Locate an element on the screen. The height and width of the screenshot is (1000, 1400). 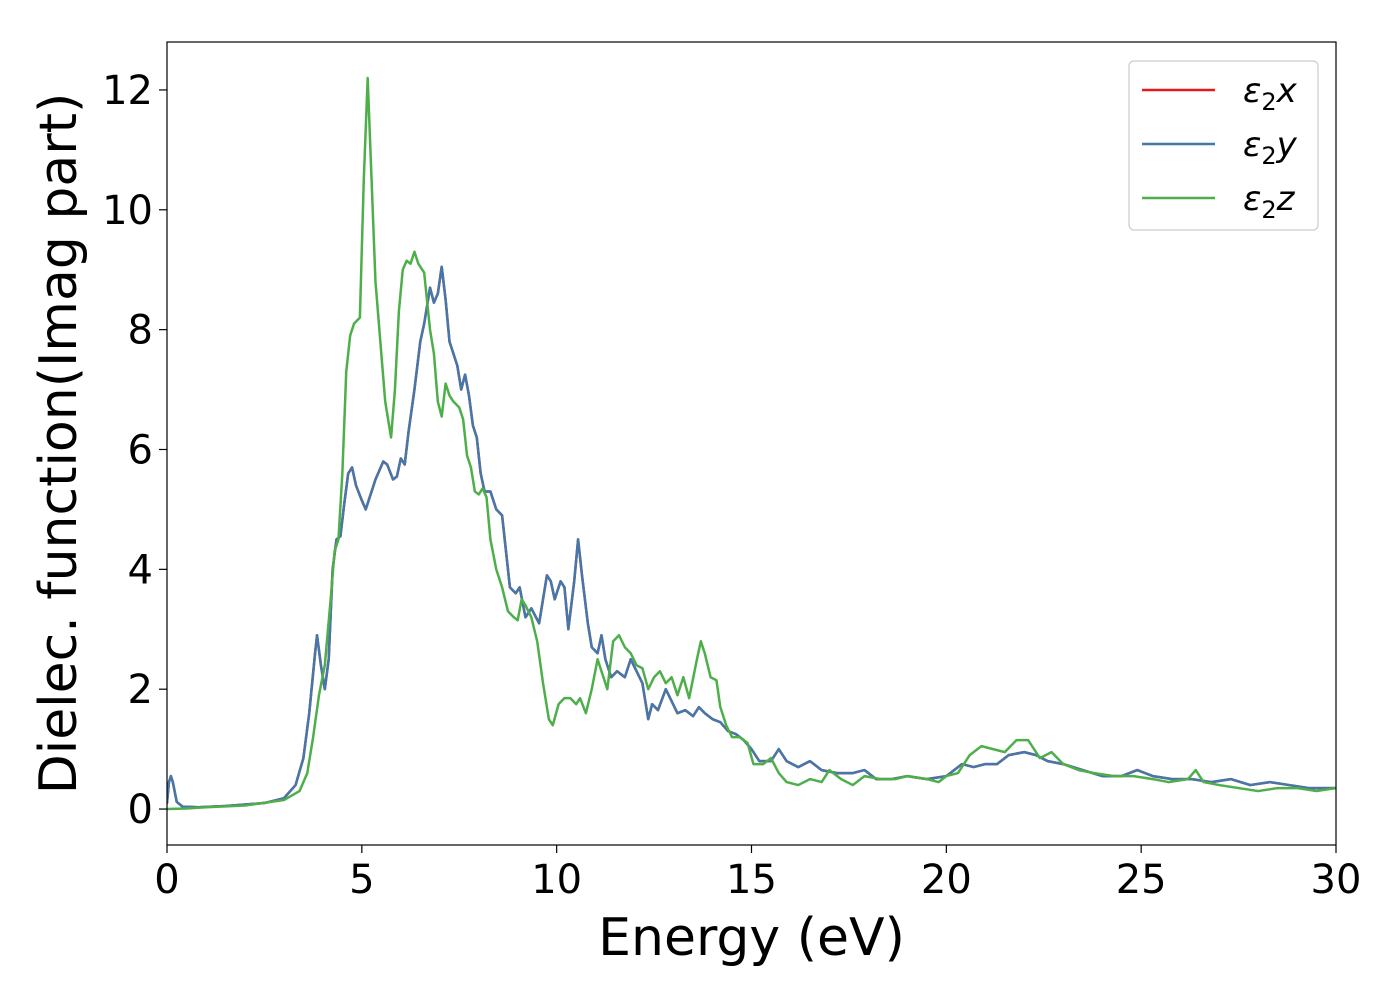
legend-item-z: ε2z is located at coordinates (1219, 201).